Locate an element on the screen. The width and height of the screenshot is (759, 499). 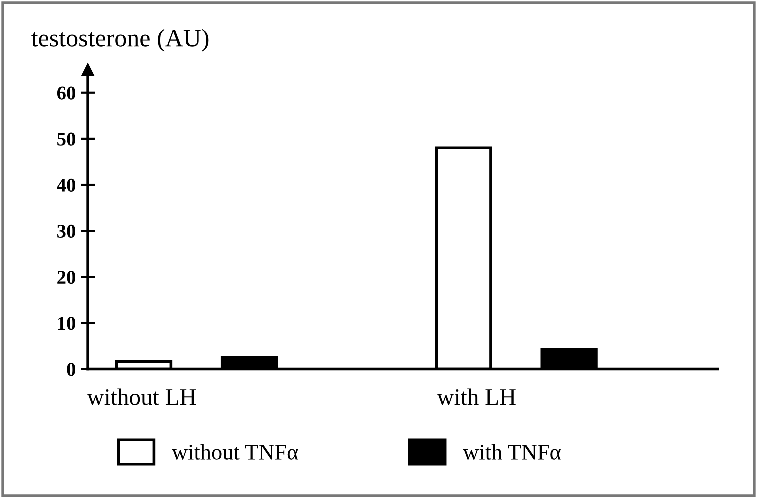
y-tick-label: 20 is located at coordinates (67, 277).